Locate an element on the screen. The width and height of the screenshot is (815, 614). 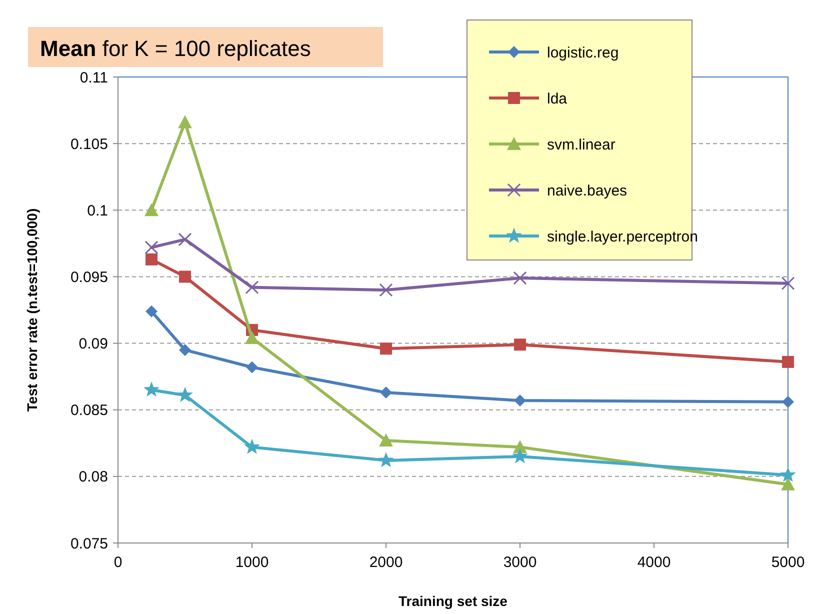
y-tick-label: 0.1 is located at coordinates (97, 211).